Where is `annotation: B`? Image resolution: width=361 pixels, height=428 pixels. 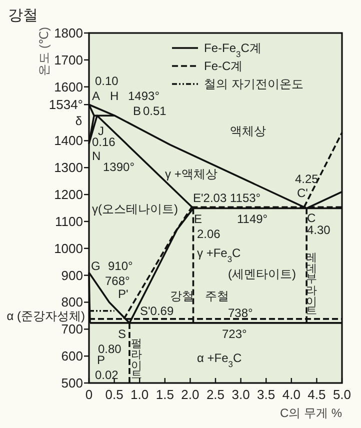
annotation: B is located at coordinates (137, 111).